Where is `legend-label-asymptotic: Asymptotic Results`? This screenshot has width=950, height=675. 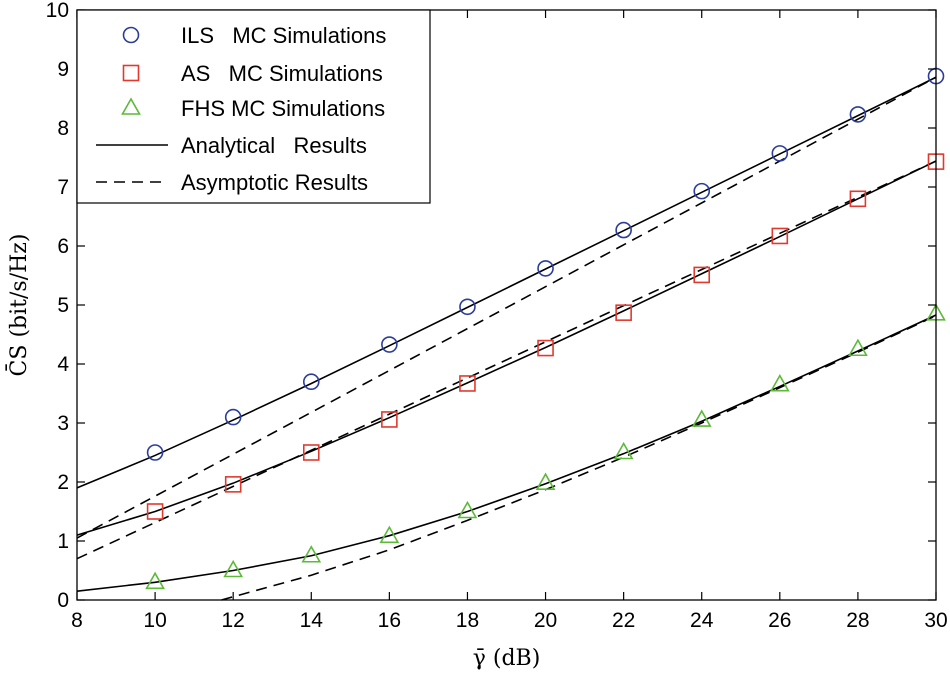 legend-label-asymptotic: Asymptotic Results is located at coordinates (274, 182).